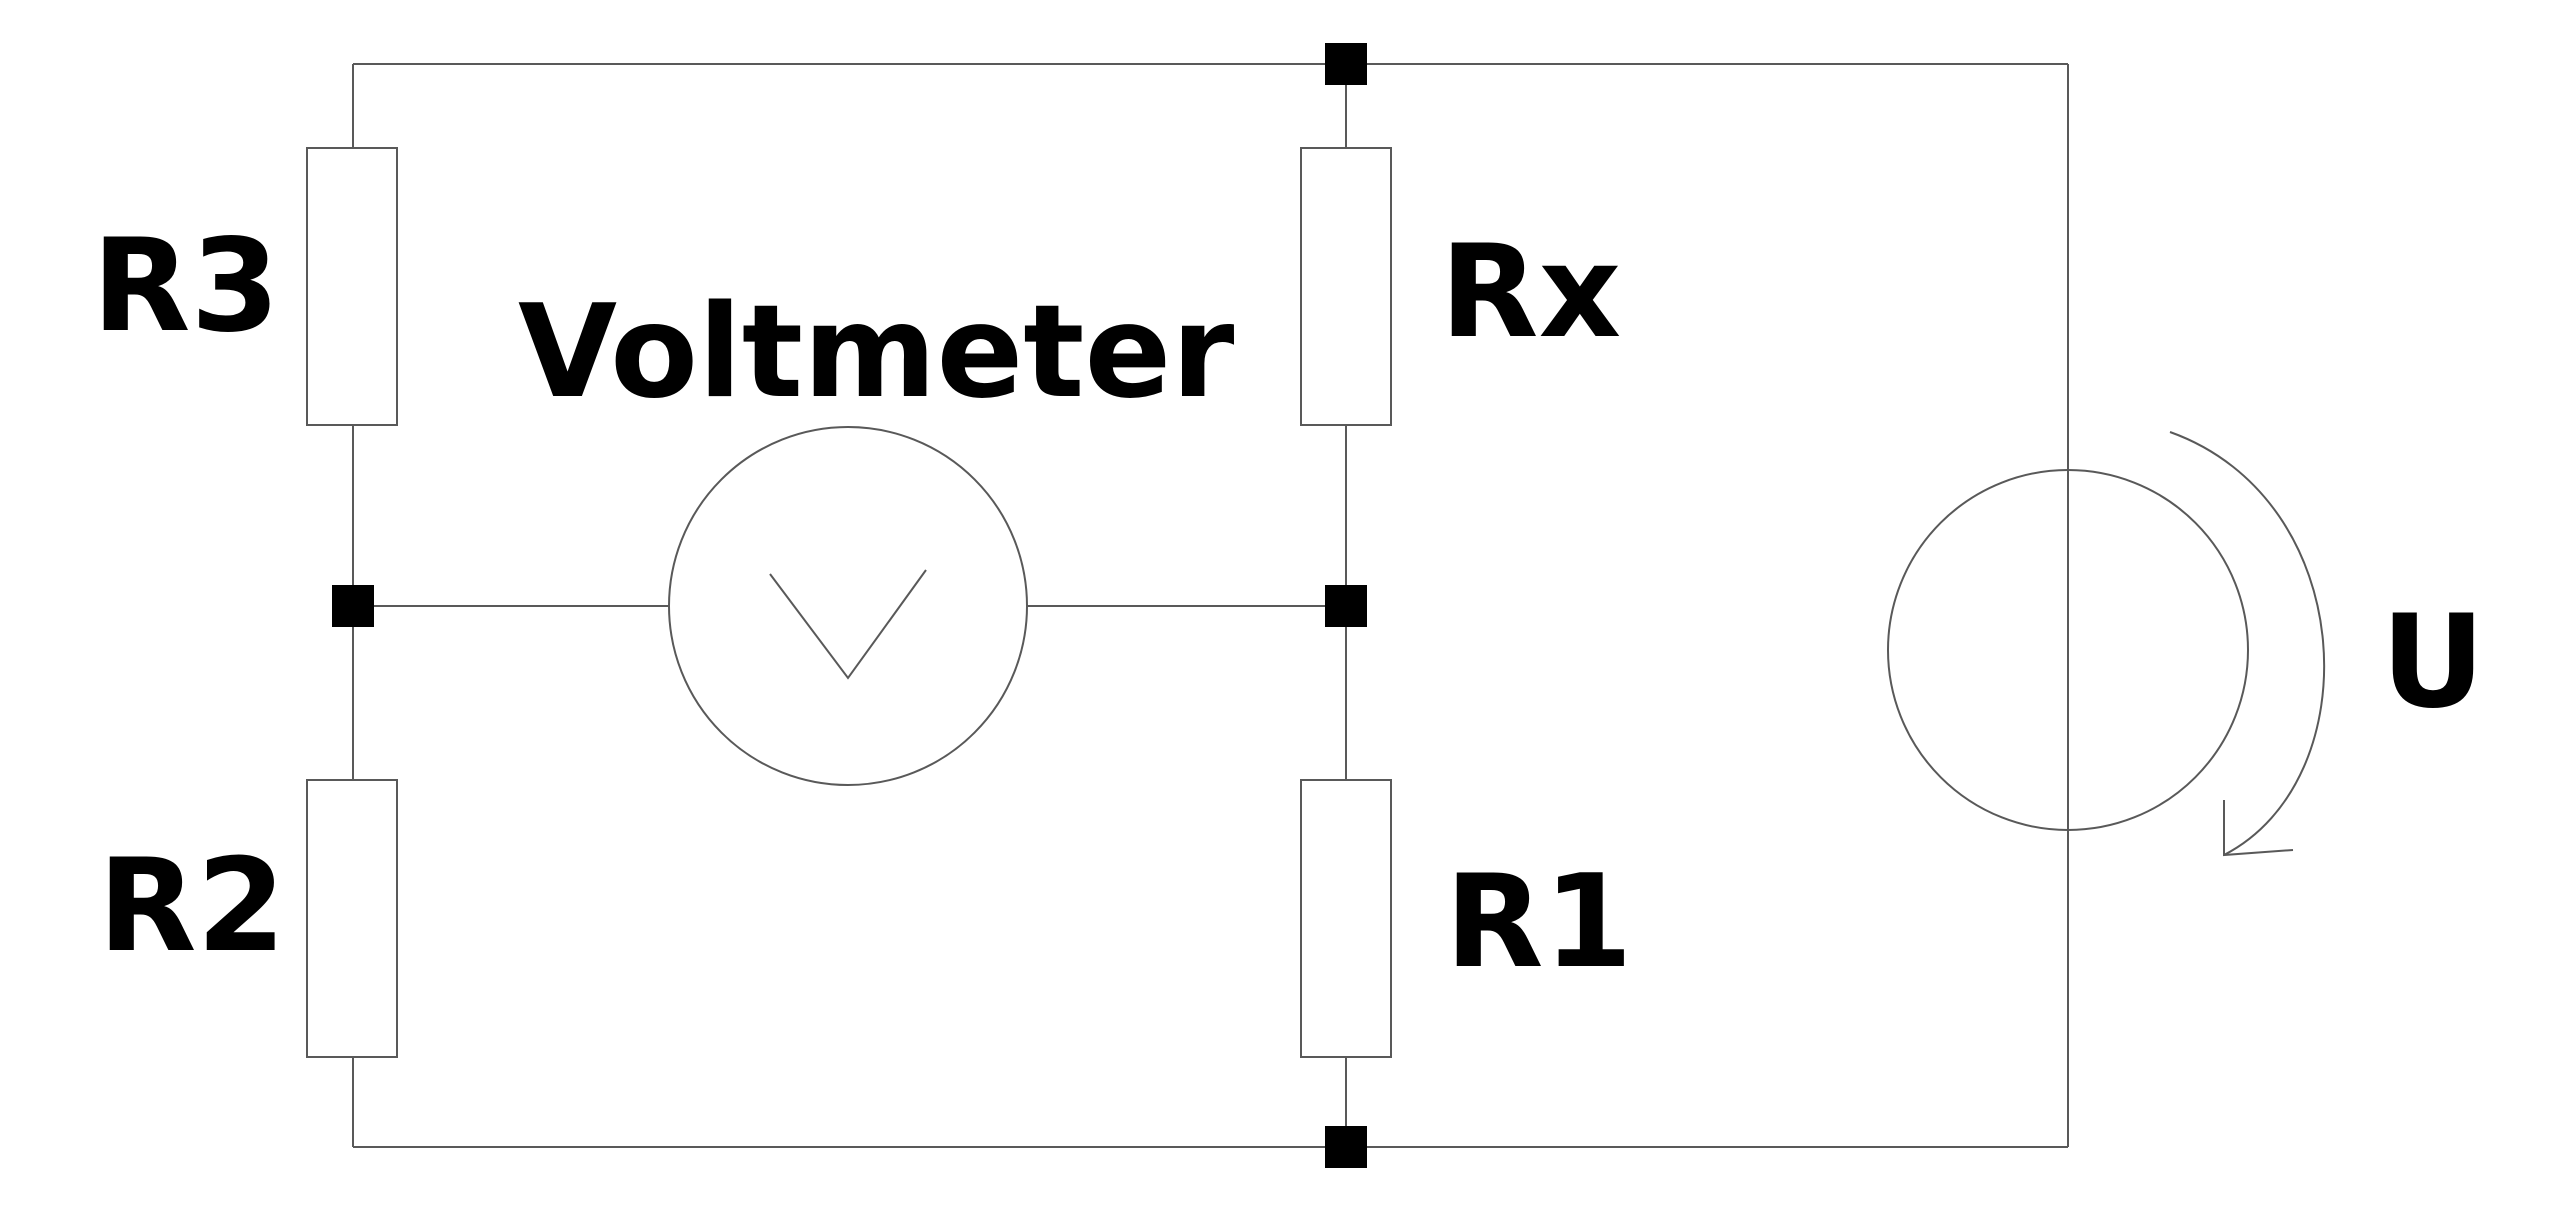 The height and width of the screenshot is (1205, 2557). What do you see at coordinates (353, 606) in the screenshot?
I see `node-left` at bounding box center [353, 606].